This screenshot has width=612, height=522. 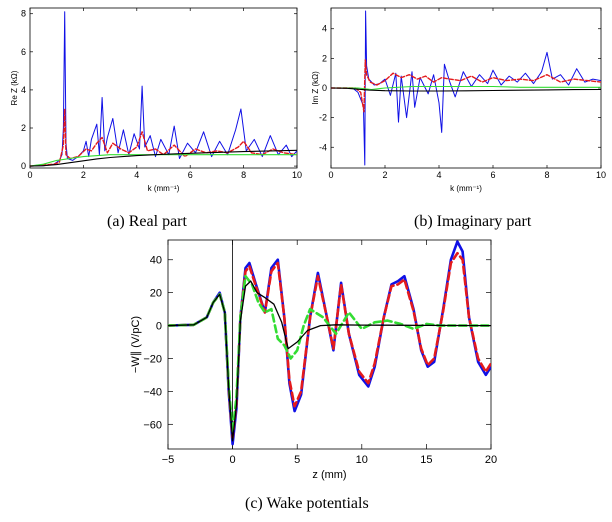 I want to click on caption-b: (b) Imaginary part, so click(x=473, y=221).